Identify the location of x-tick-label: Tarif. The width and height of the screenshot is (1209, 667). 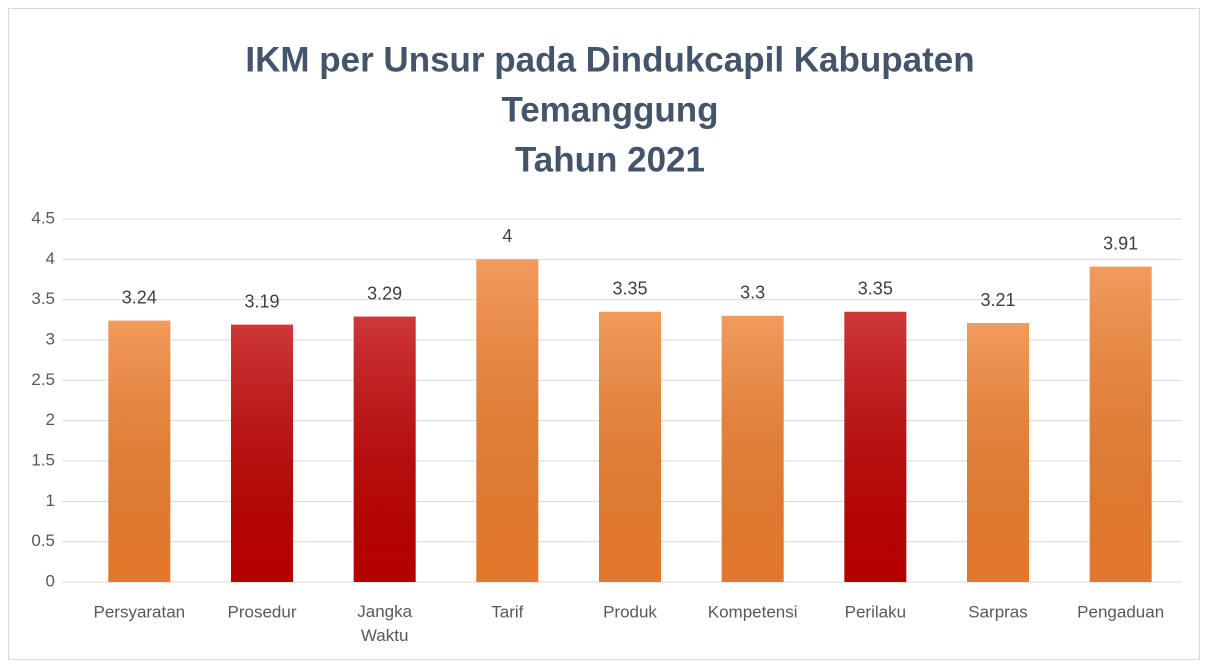
(507, 611).